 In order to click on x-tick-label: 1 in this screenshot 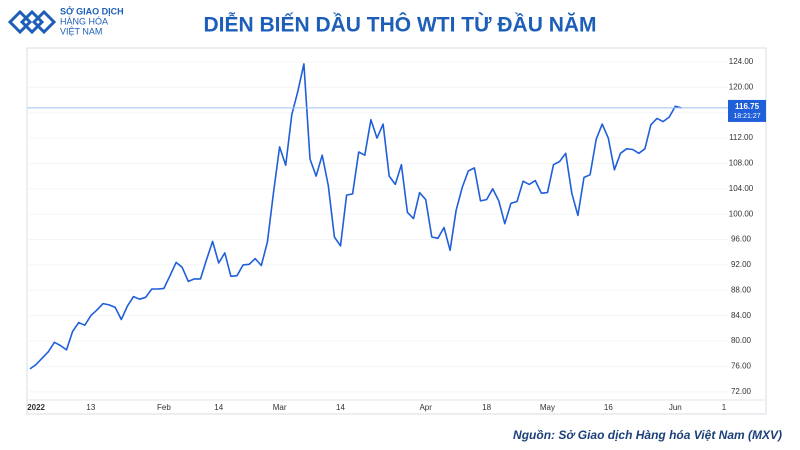, I will do `click(724, 407)`.